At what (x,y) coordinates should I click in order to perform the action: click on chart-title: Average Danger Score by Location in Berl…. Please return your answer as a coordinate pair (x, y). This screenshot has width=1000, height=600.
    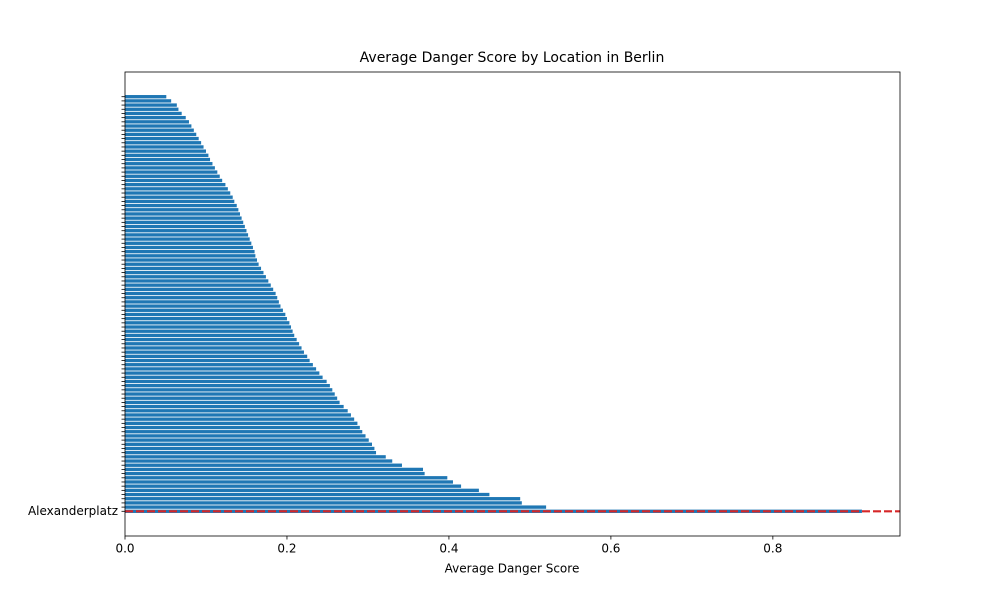
    Looking at the image, I should click on (512, 58).